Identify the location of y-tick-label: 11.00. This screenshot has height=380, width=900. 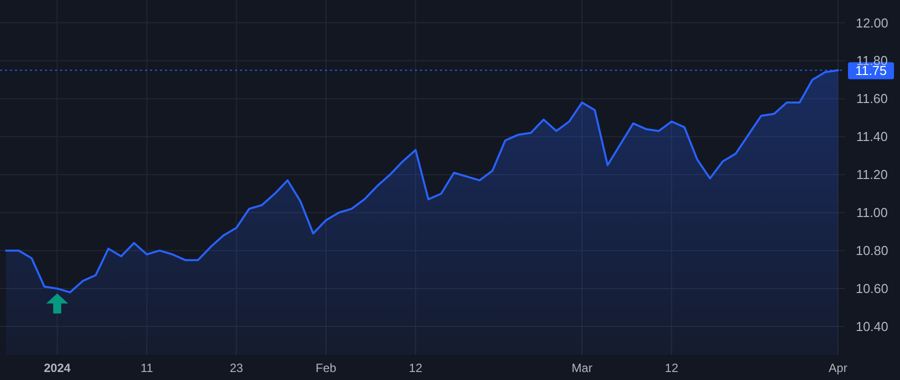
(872, 212).